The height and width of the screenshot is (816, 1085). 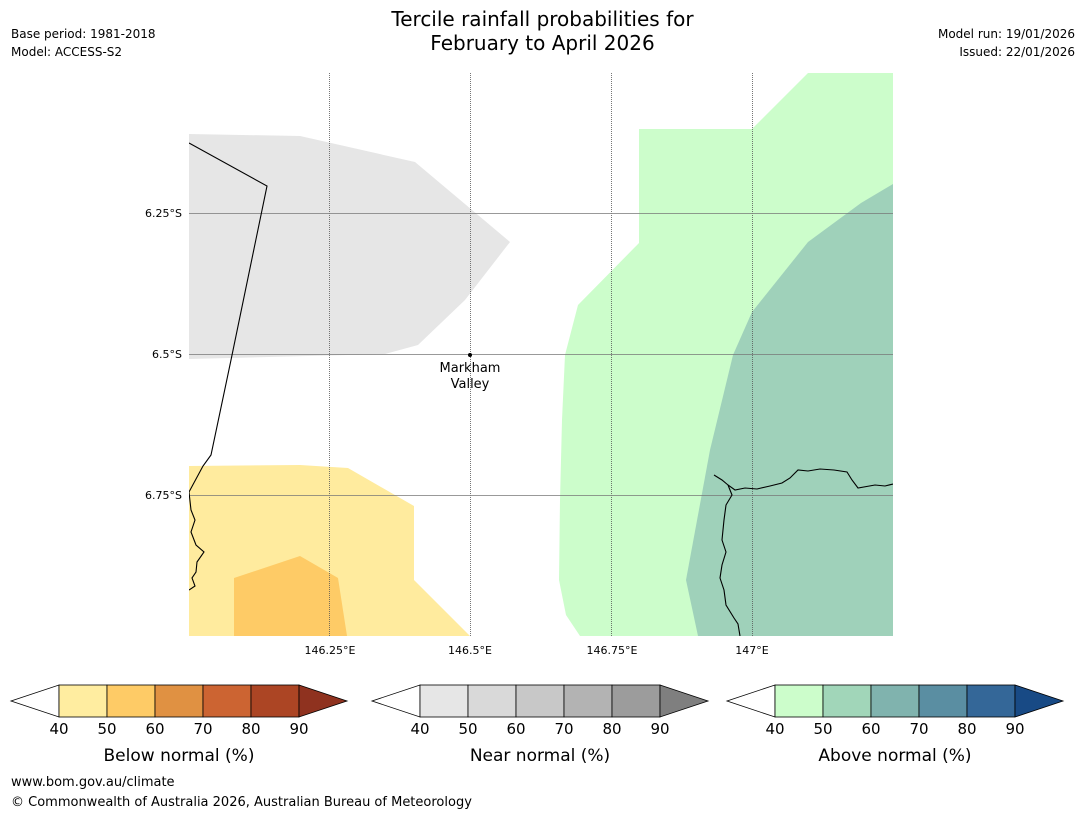 I want to click on coastline, so click(x=803, y=479).